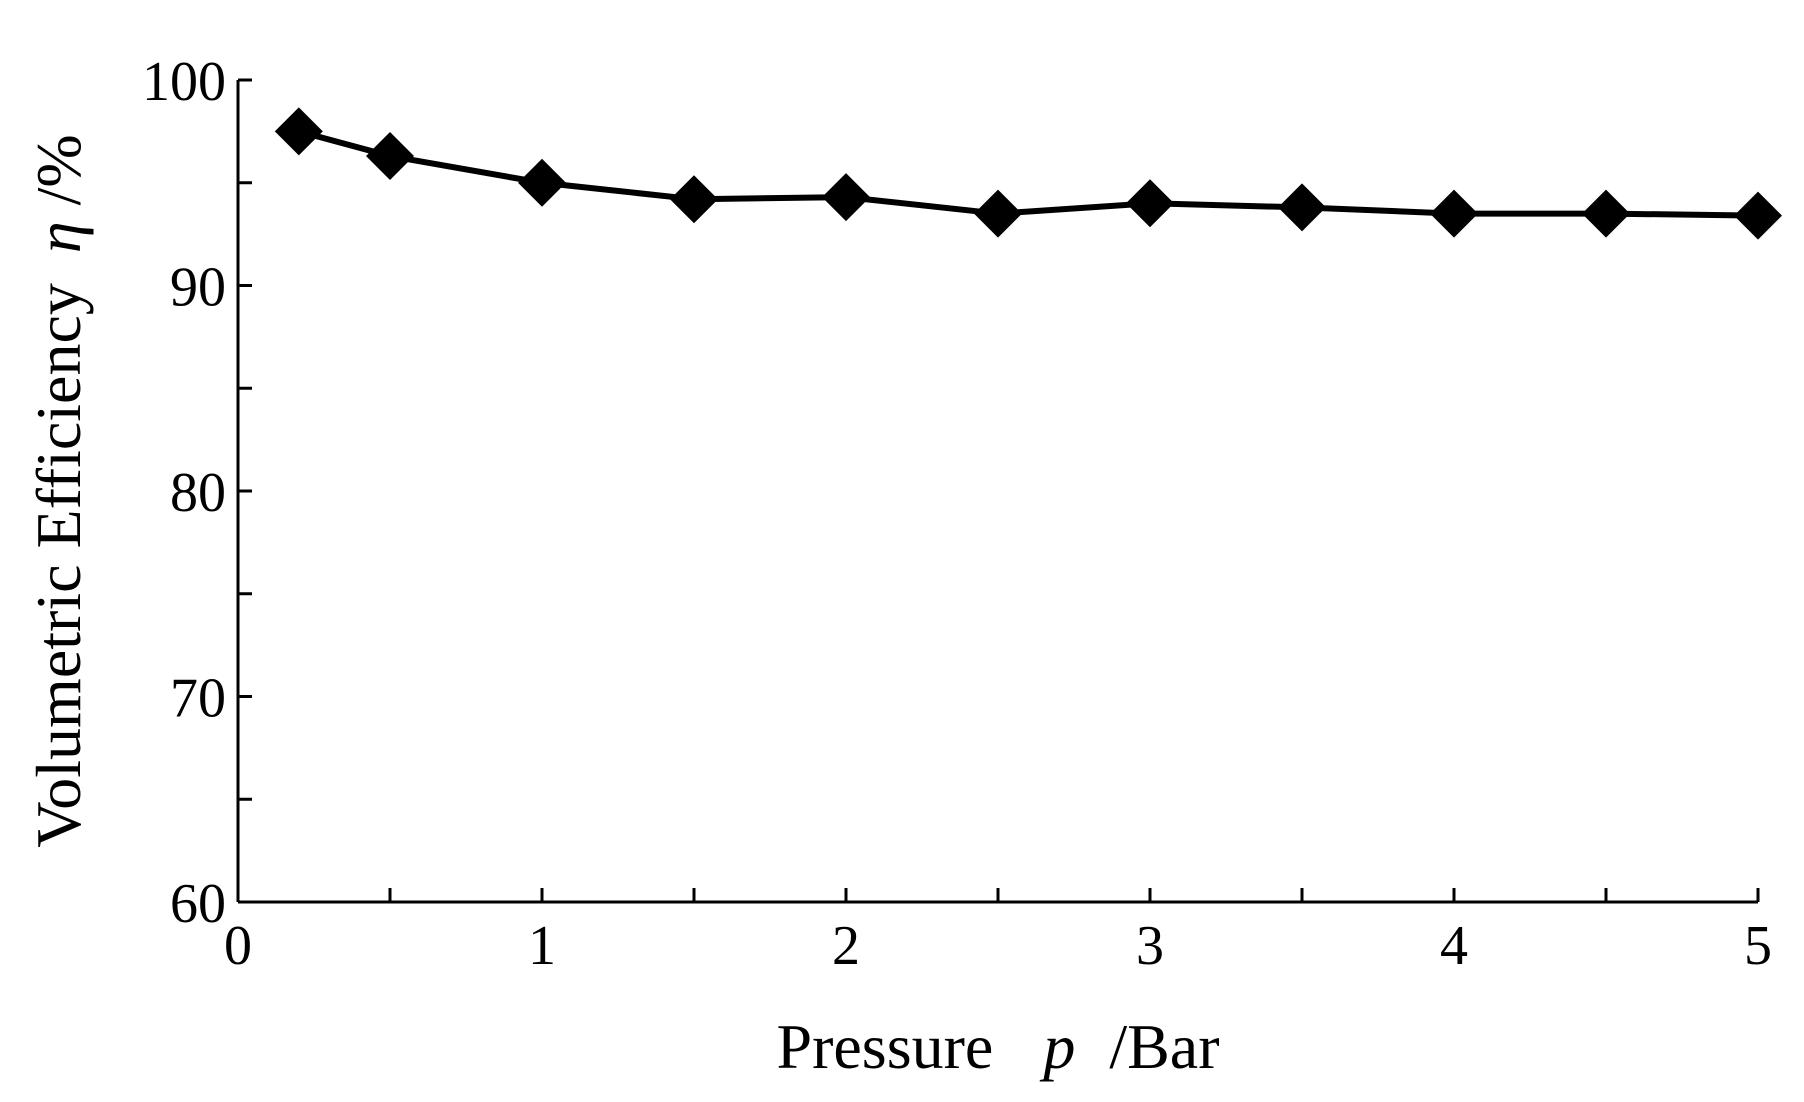  I want to click on y-tick-label: 90, so click(198, 288).